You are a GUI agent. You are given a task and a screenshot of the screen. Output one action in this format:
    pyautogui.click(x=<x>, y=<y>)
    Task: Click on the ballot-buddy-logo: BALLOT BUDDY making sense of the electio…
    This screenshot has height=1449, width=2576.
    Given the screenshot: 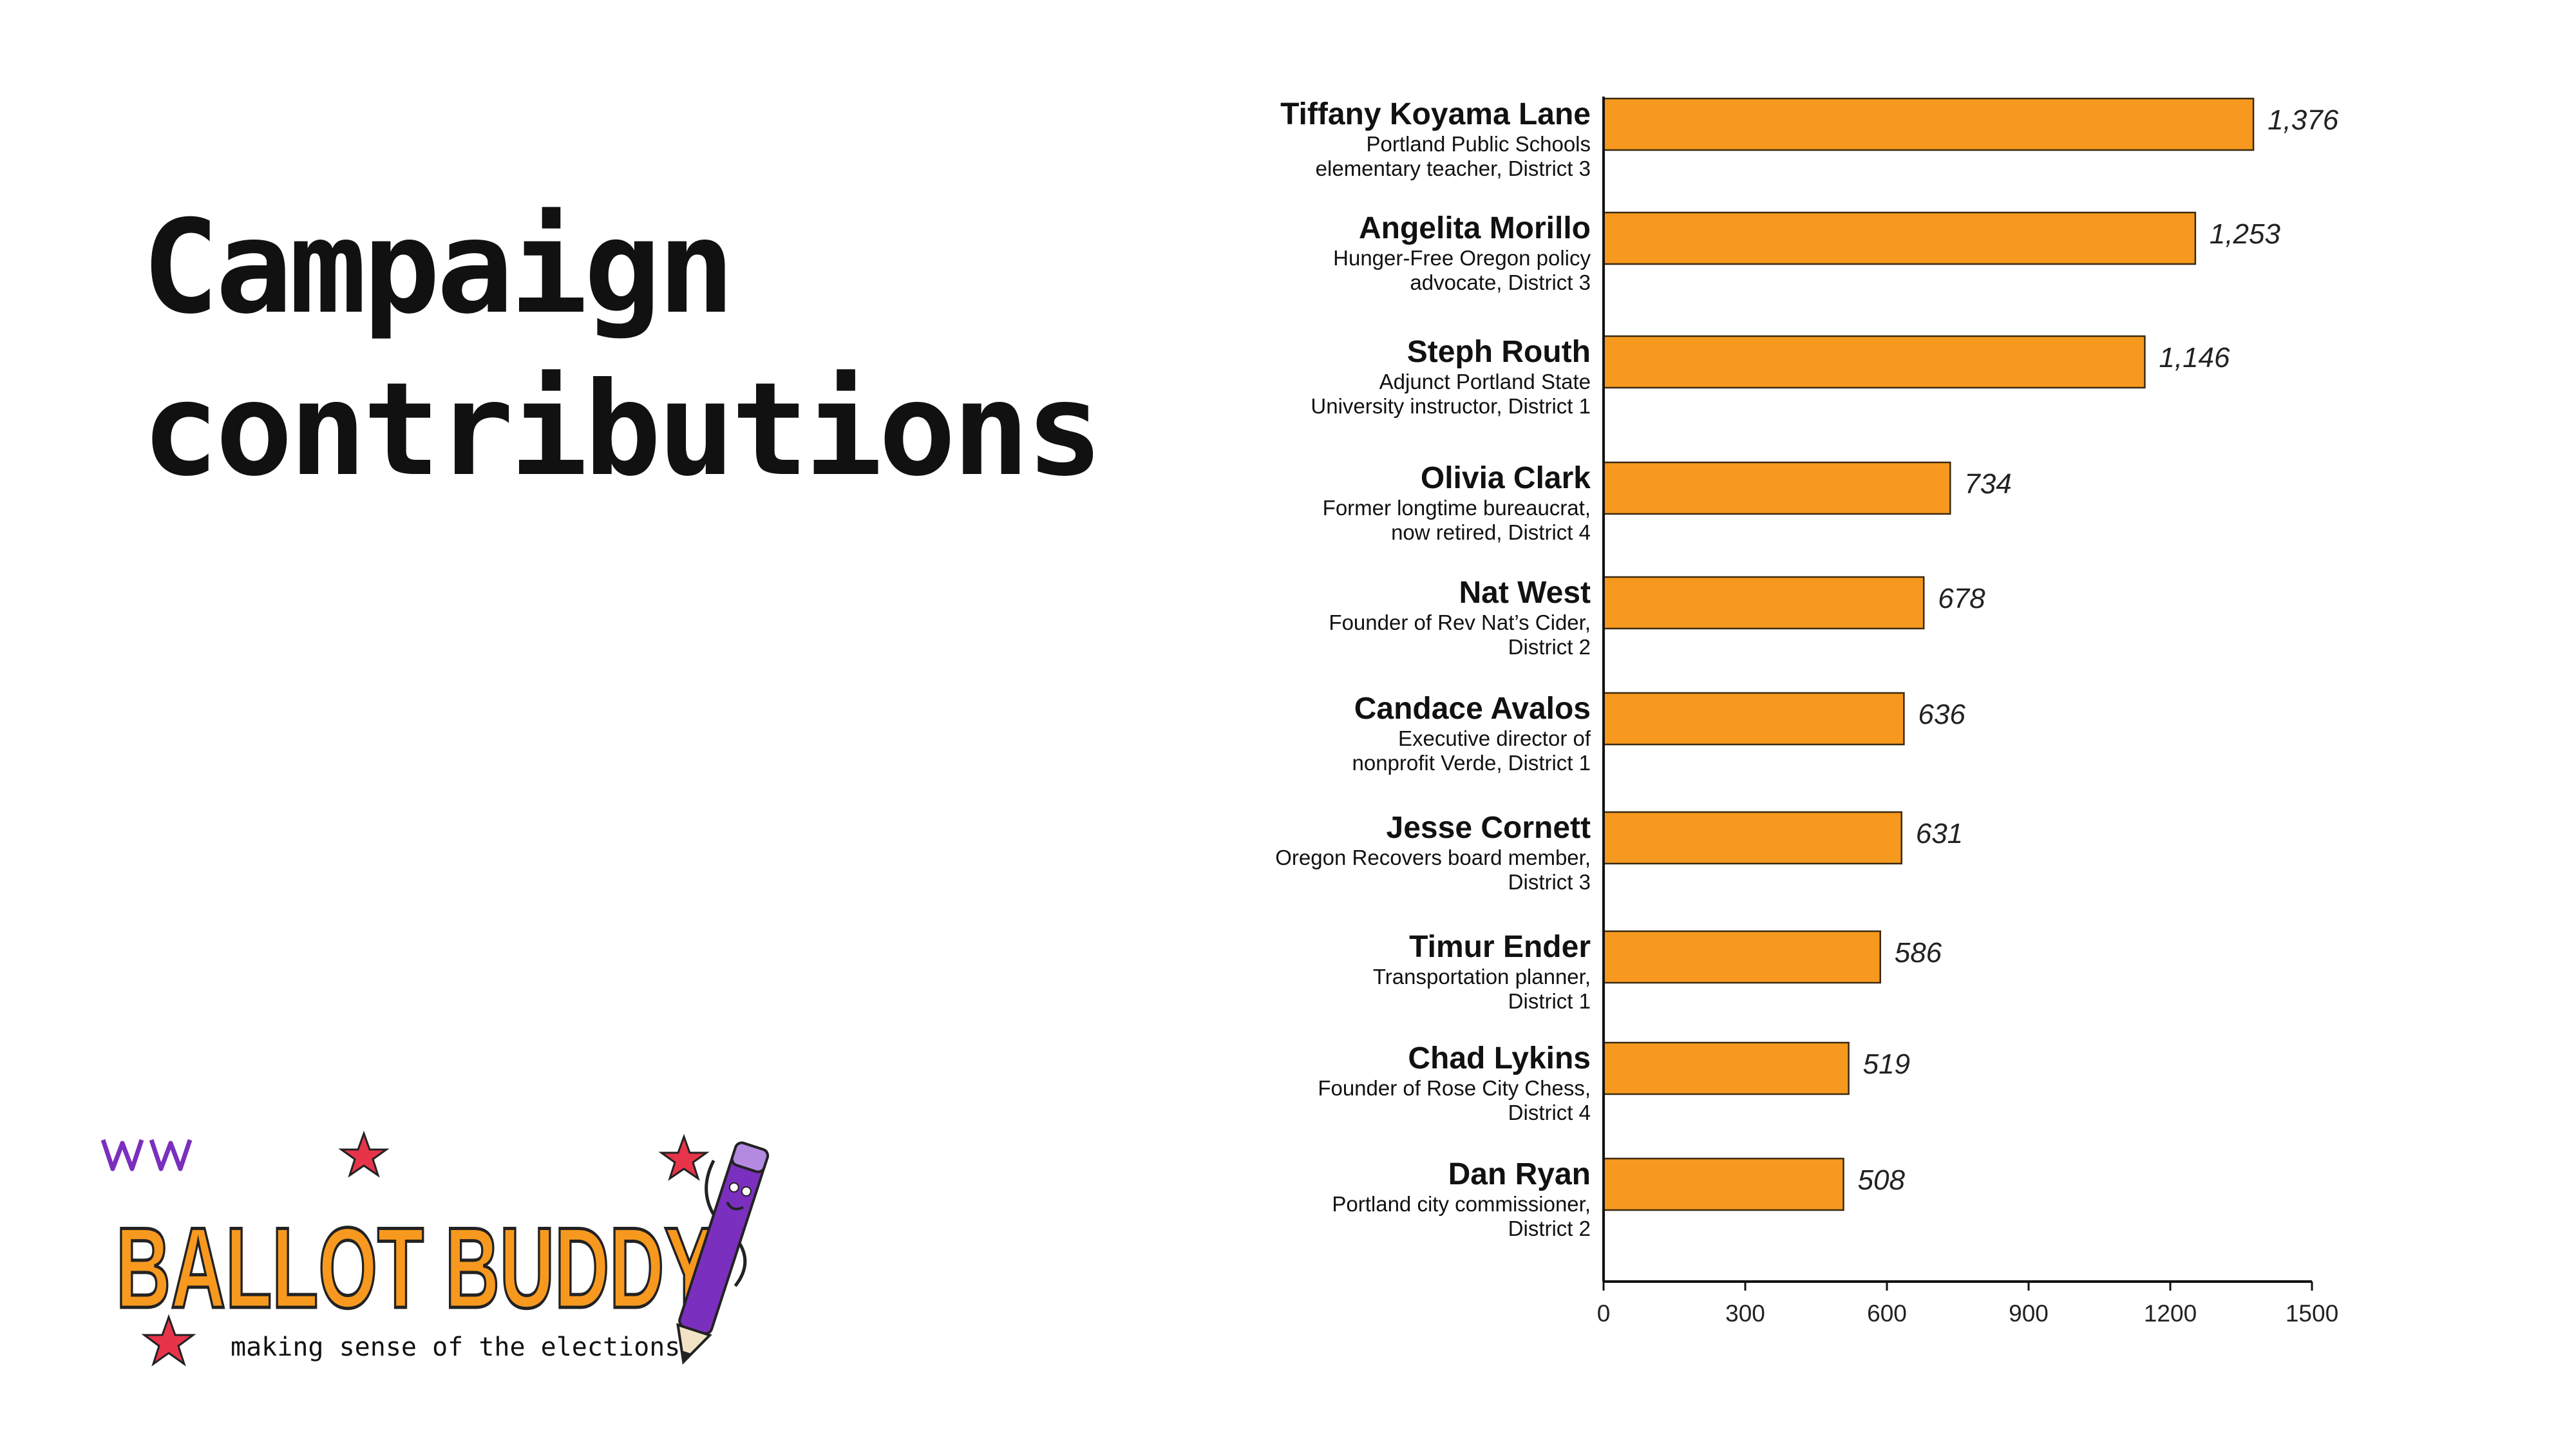 What is the action you would take?
    pyautogui.click(x=435, y=1249)
    